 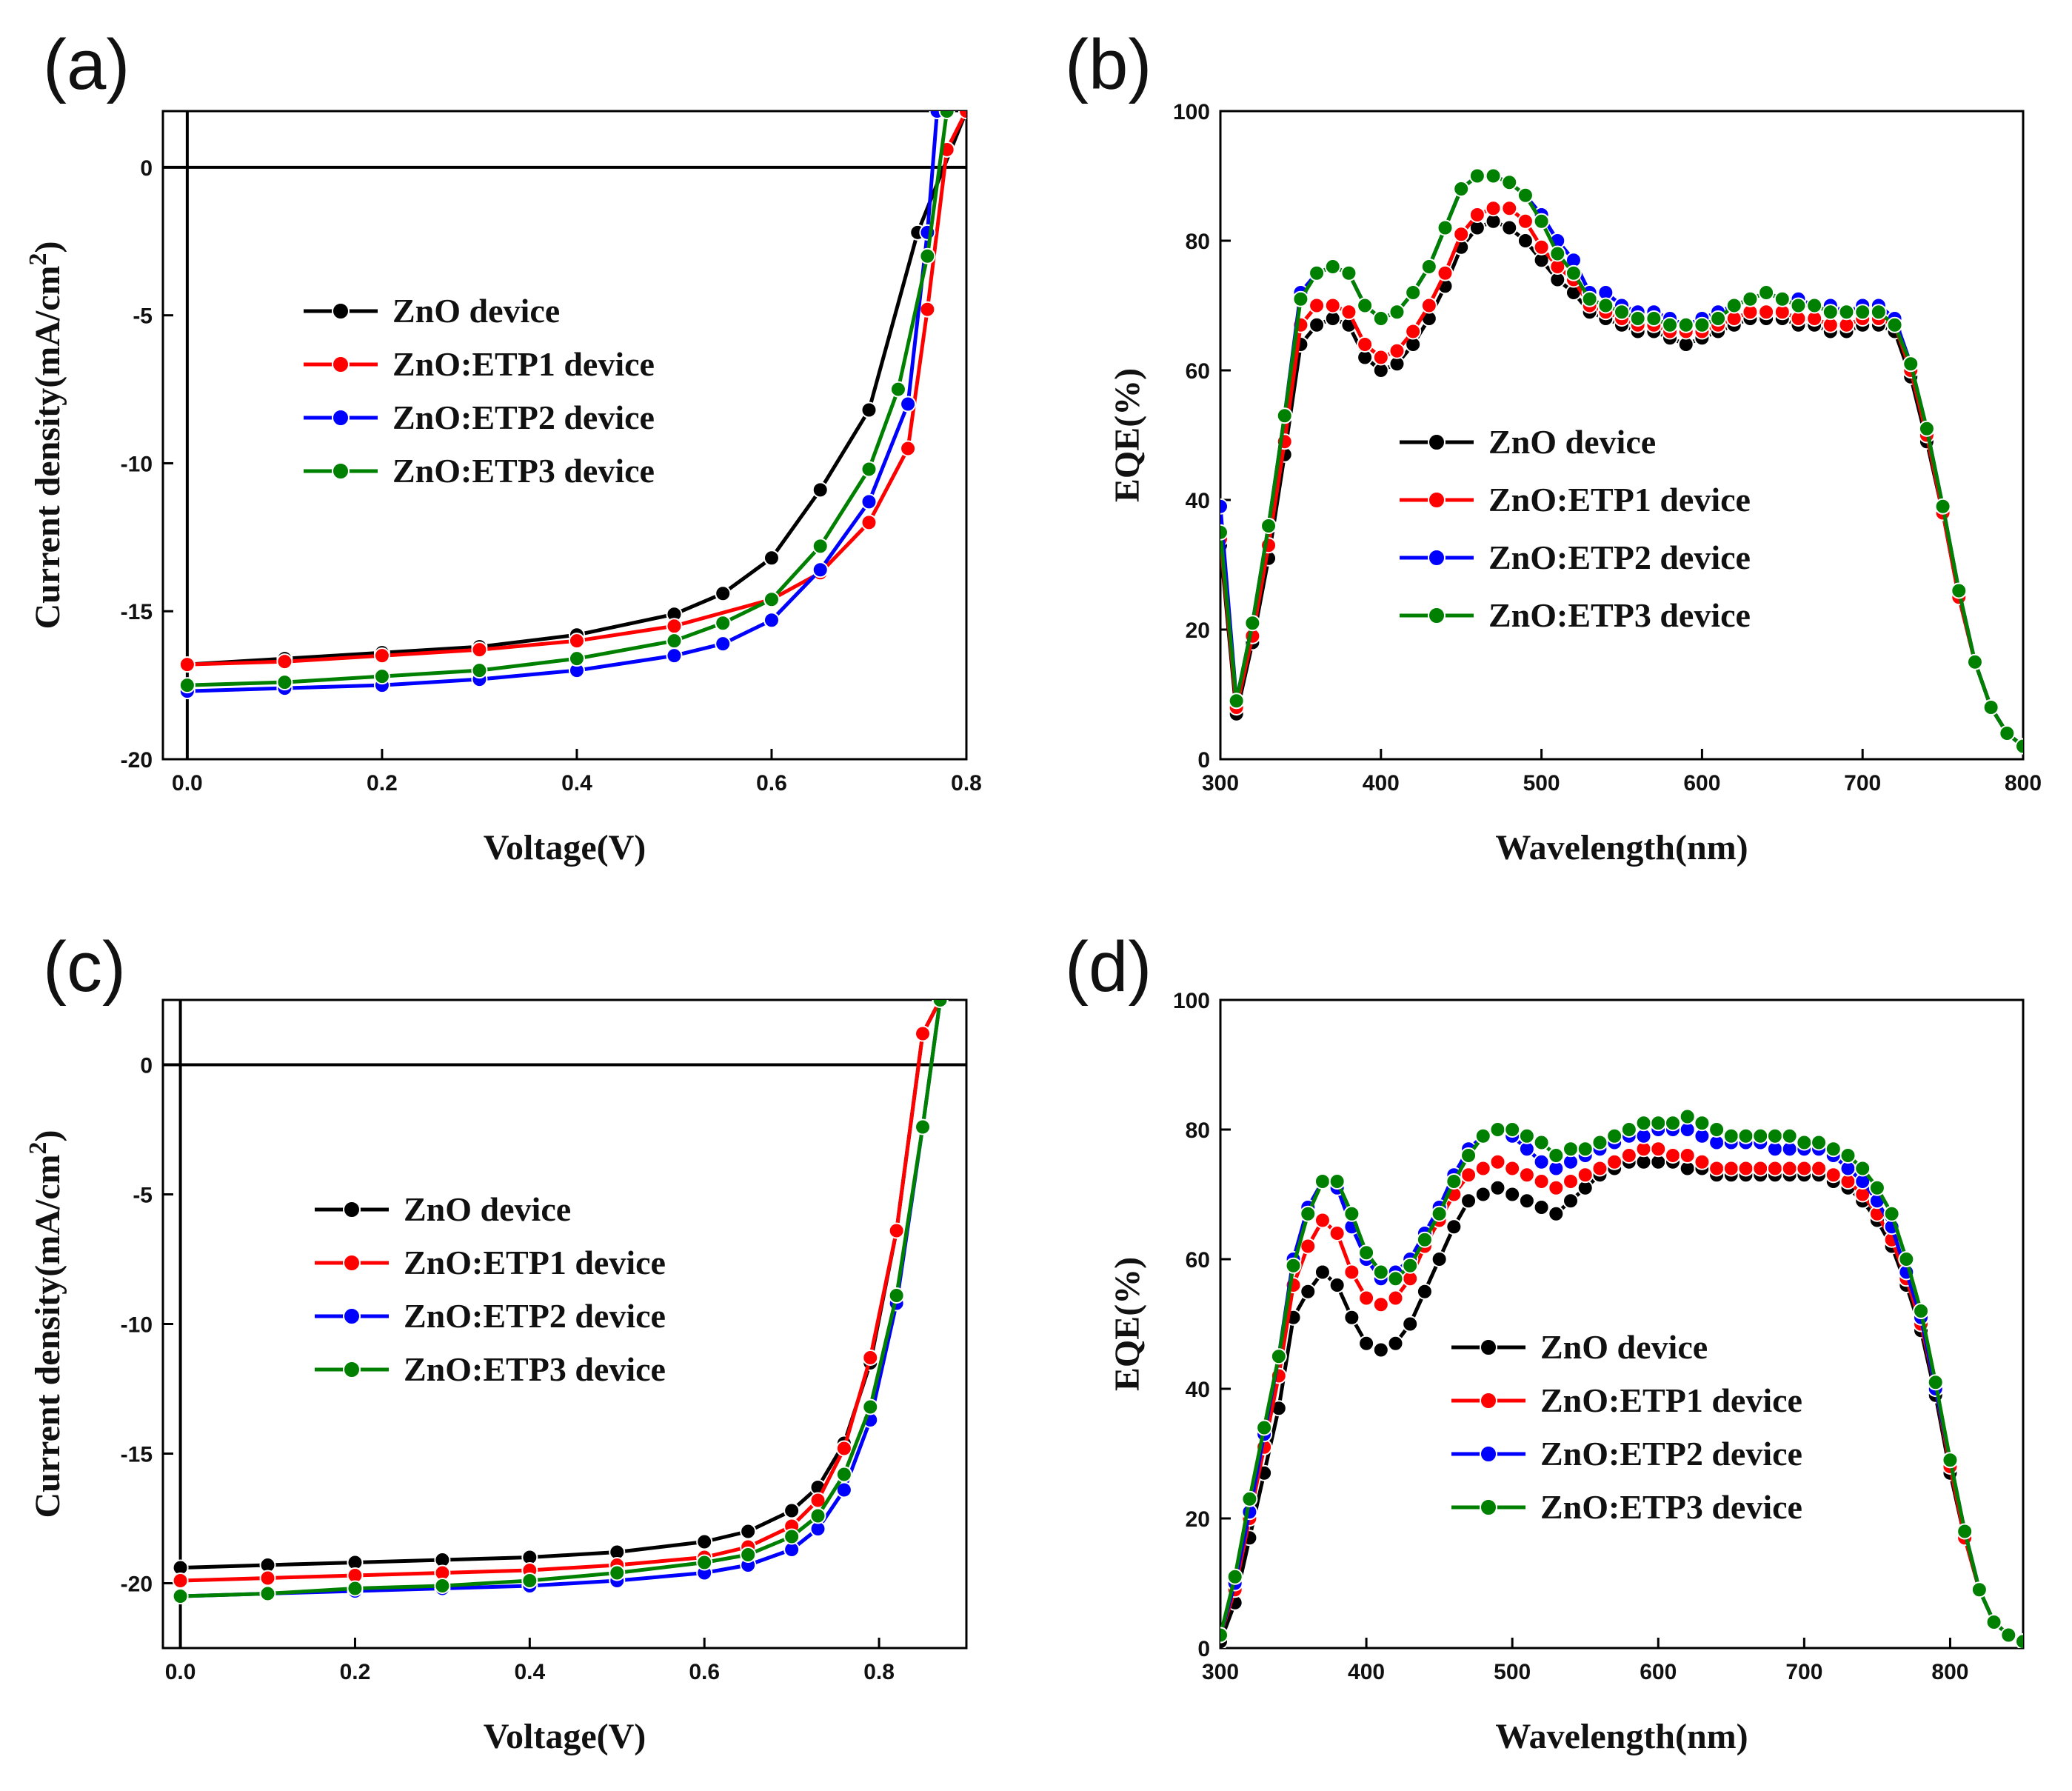 I want to click on series-zno-device, so click(x=560, y=1288).